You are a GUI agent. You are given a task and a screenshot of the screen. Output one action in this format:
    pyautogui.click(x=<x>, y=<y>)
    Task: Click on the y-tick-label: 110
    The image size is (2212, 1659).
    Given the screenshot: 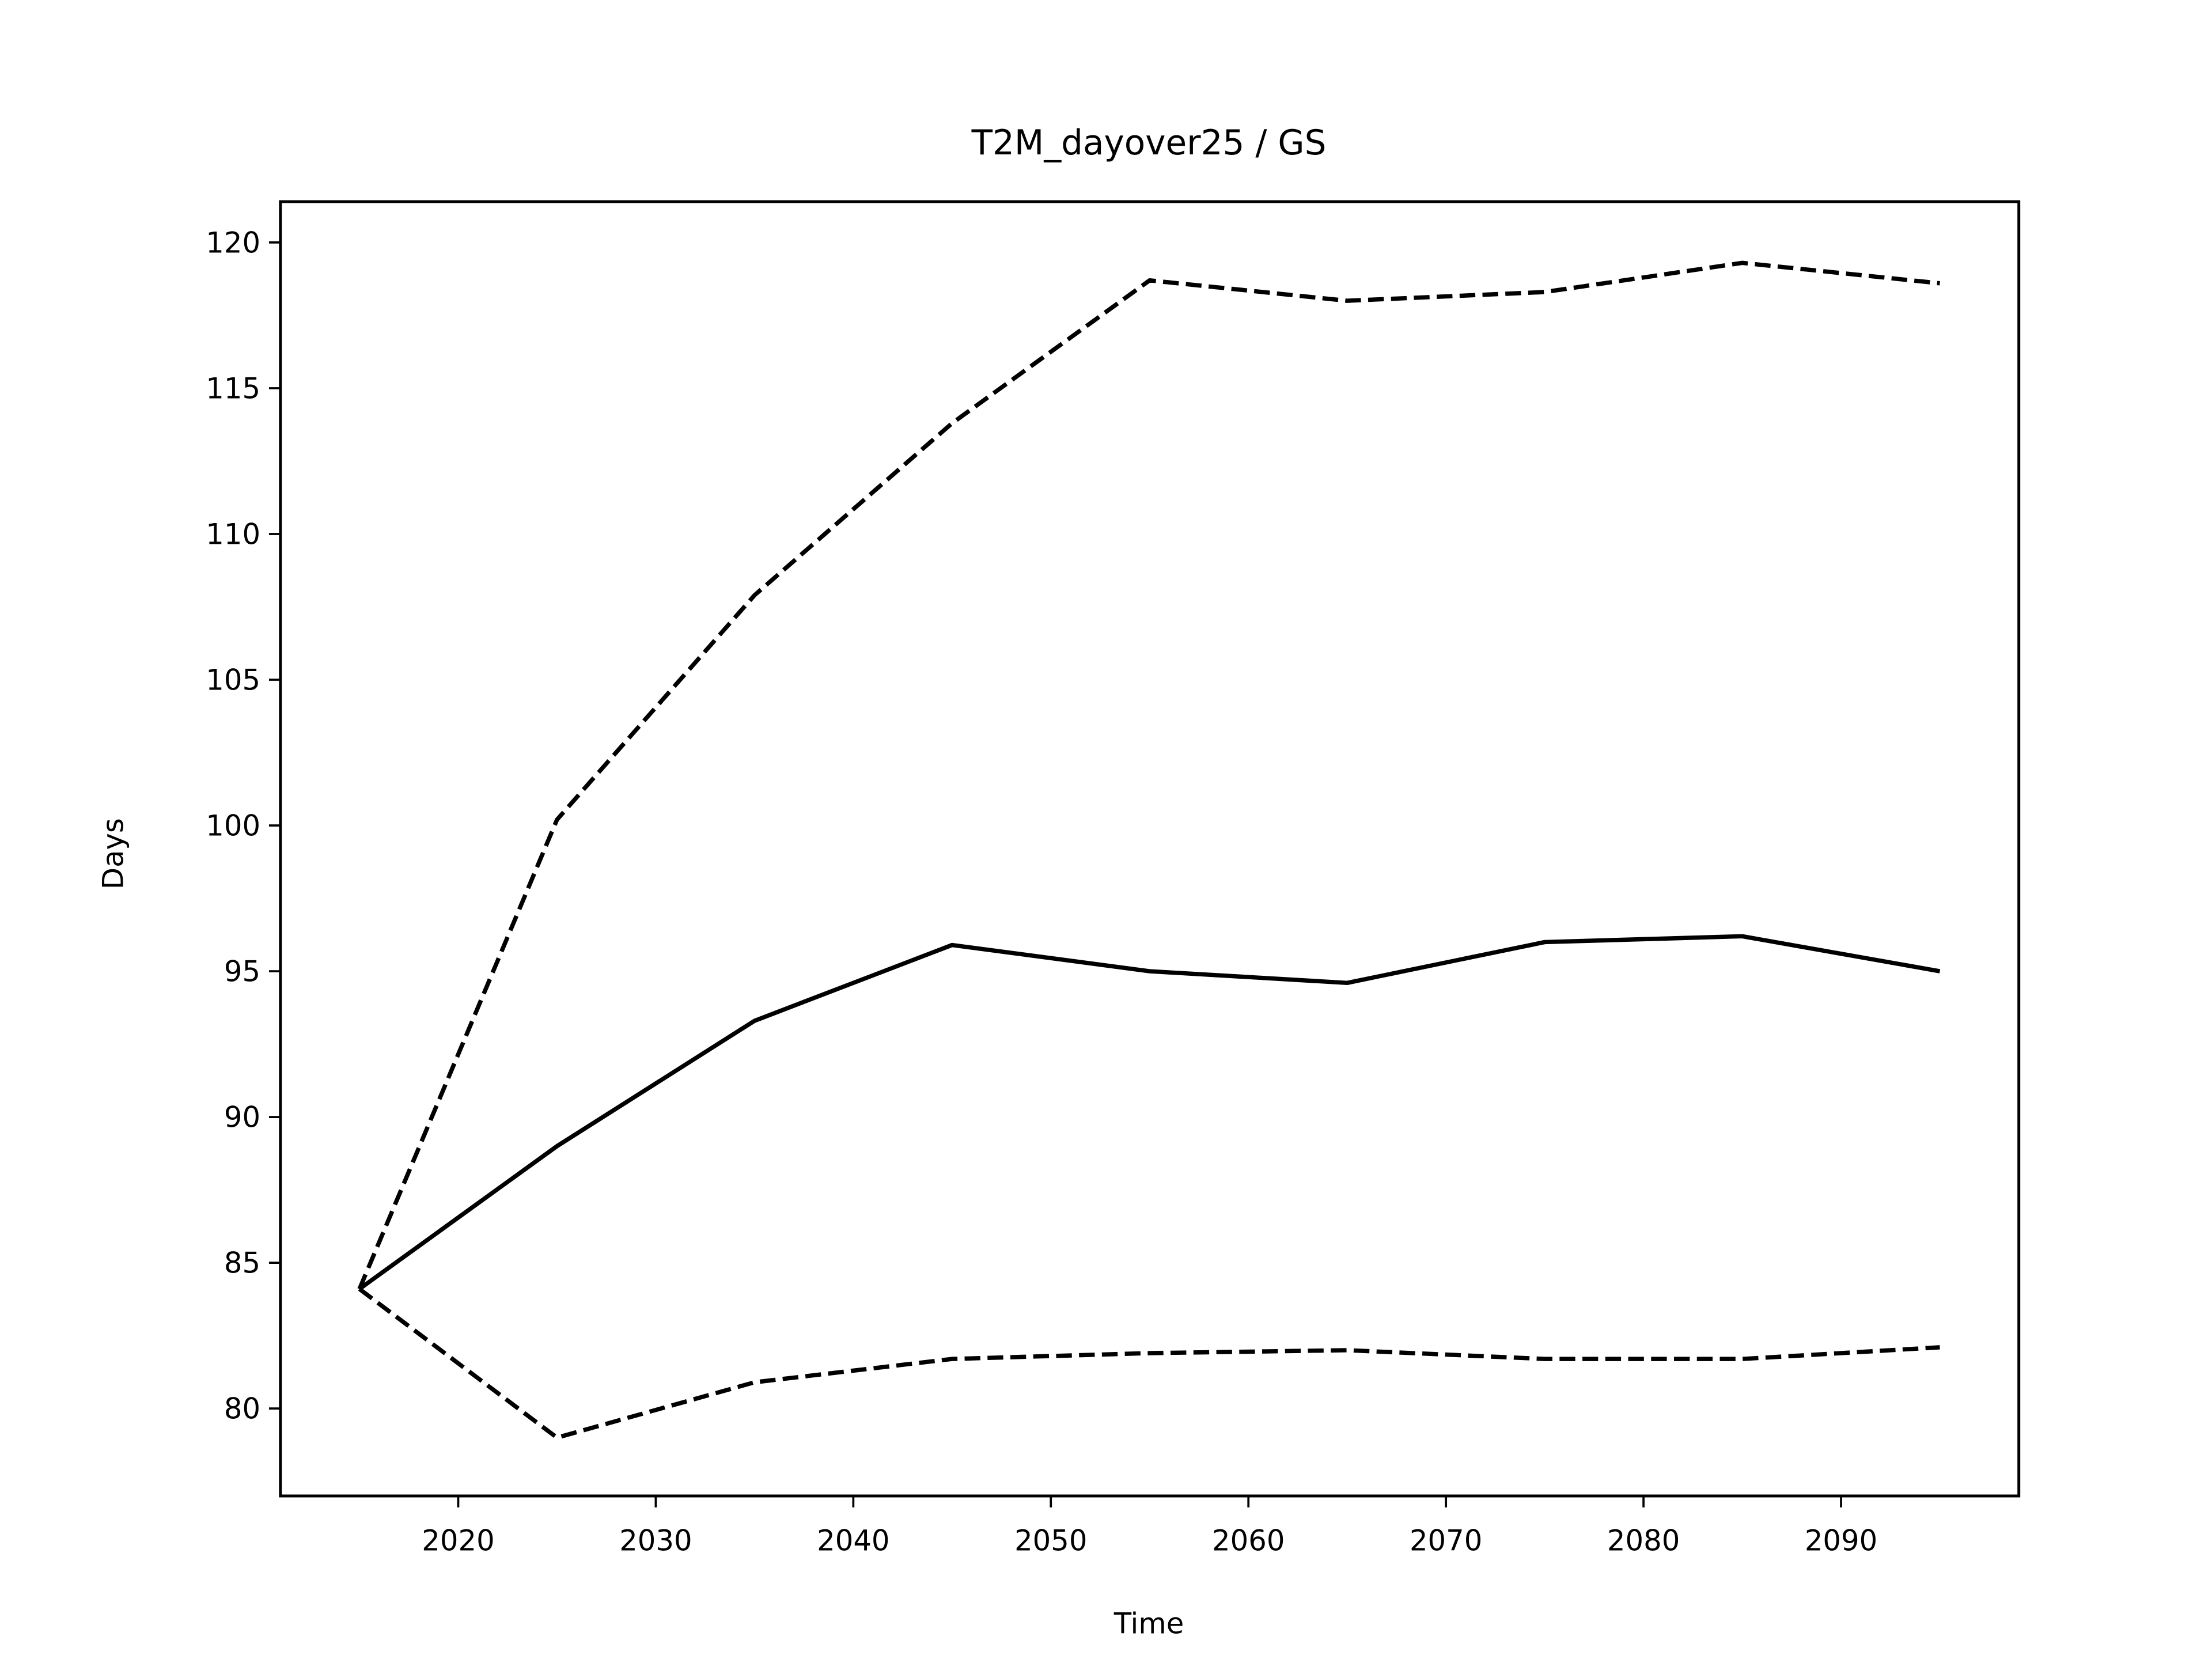 What is the action you would take?
    pyautogui.click(x=233, y=534)
    